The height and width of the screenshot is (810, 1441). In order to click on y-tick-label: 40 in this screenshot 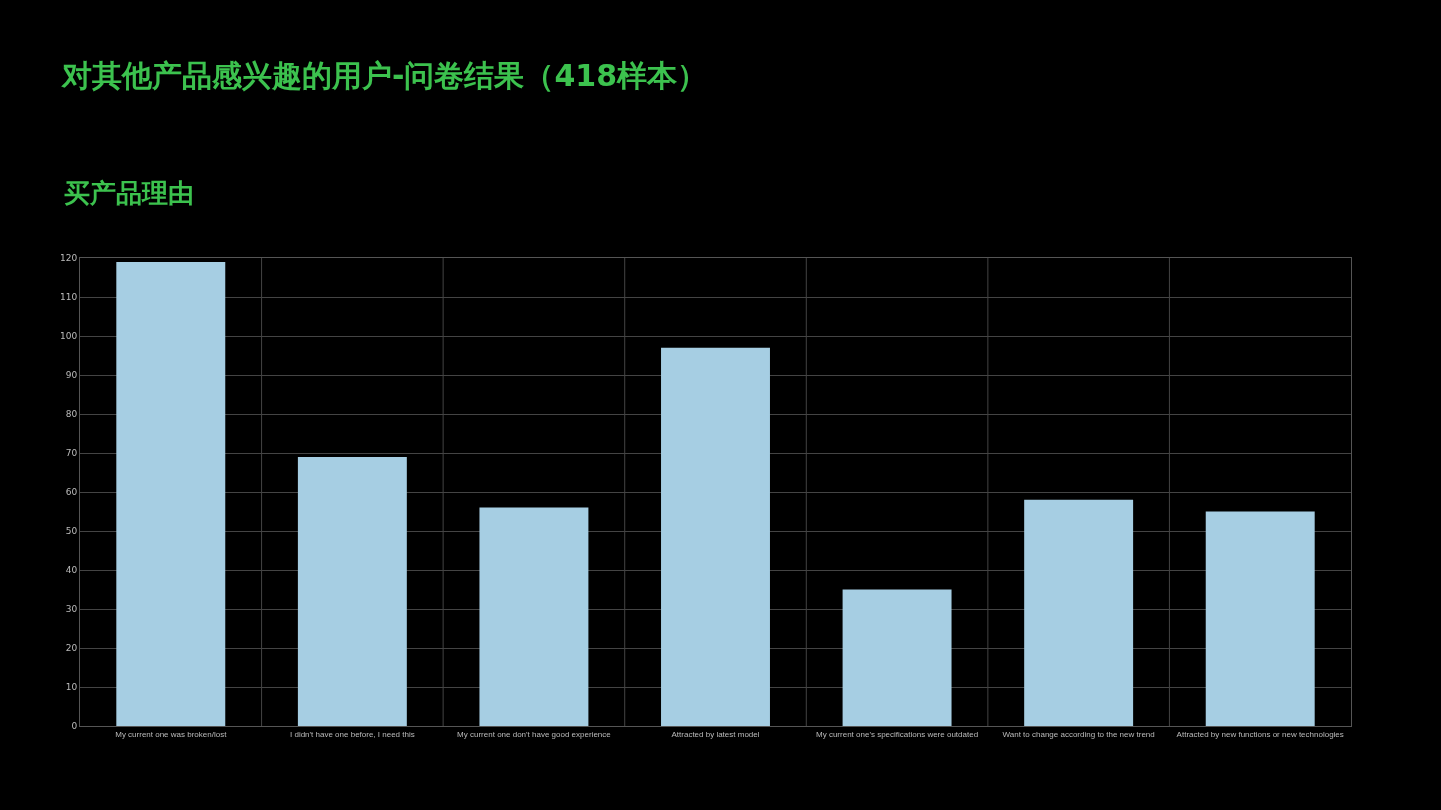, I will do `click(71, 570)`.